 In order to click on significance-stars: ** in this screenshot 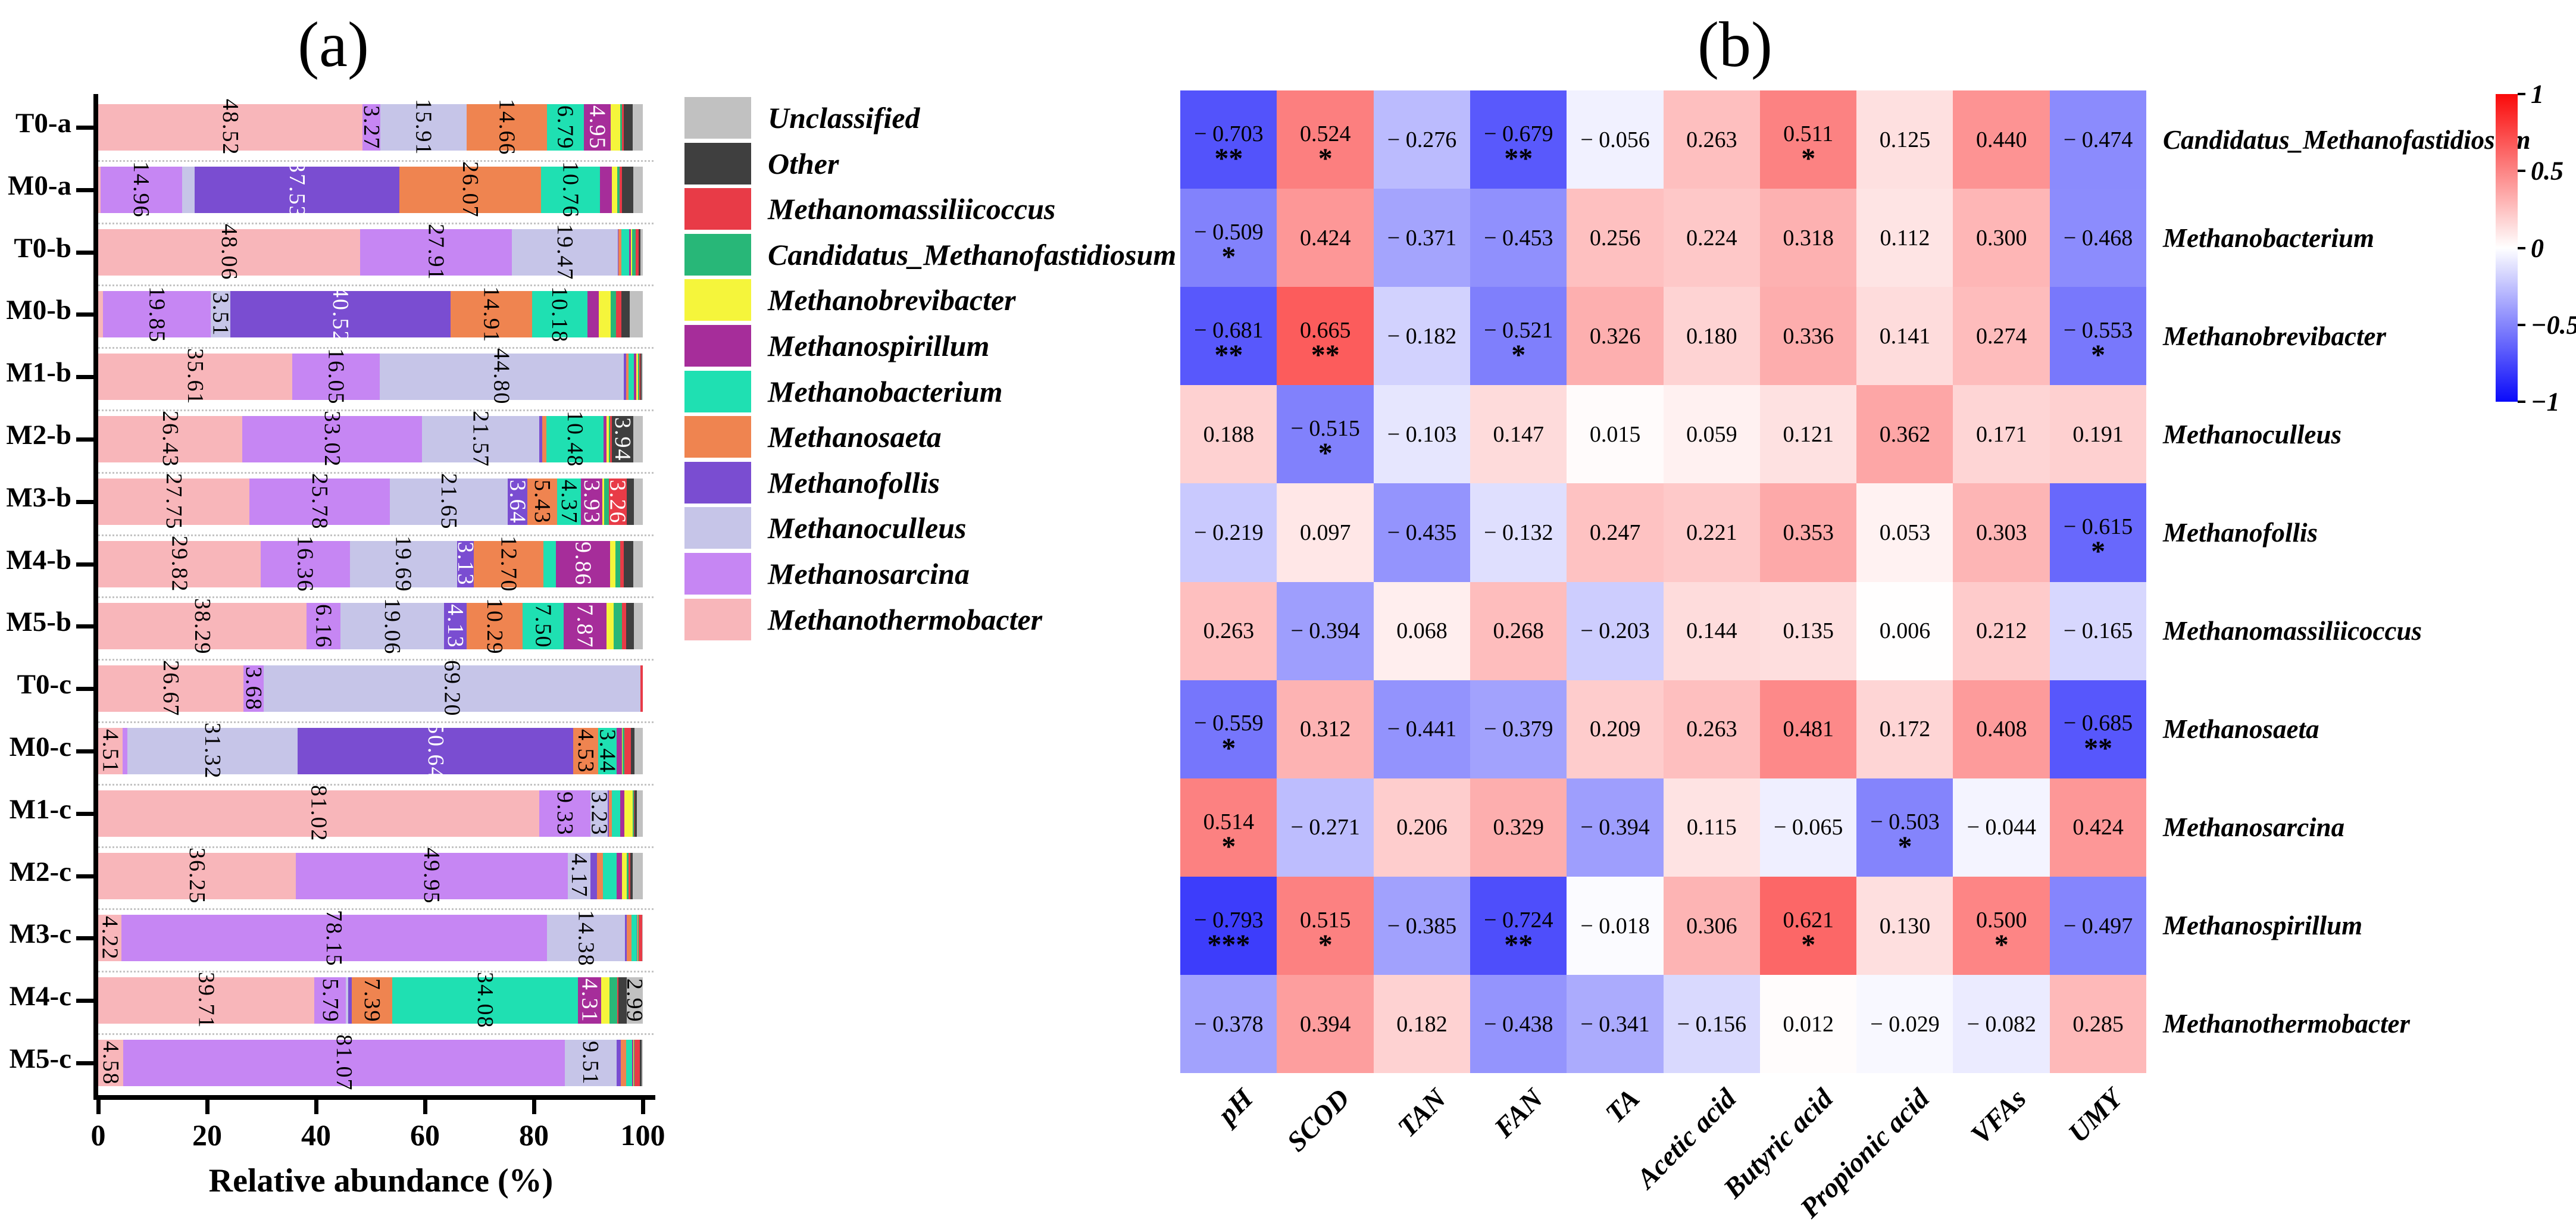, I will do `click(1518, 945)`.